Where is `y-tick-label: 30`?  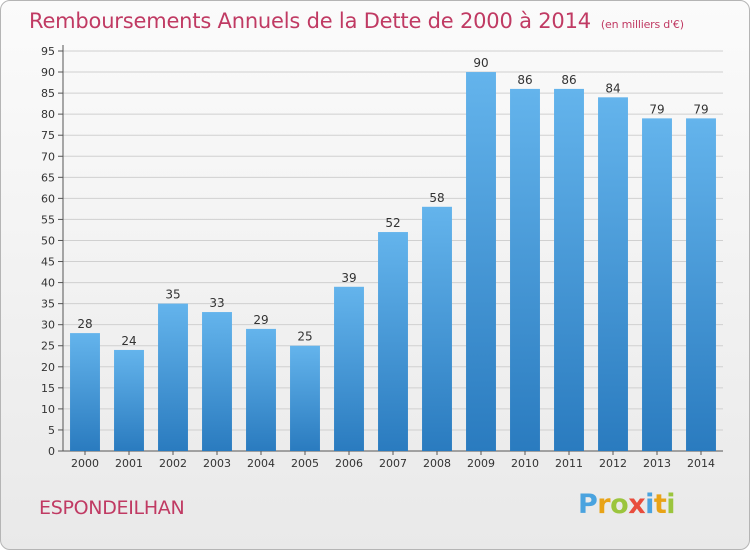 y-tick-label: 30 is located at coordinates (48, 325).